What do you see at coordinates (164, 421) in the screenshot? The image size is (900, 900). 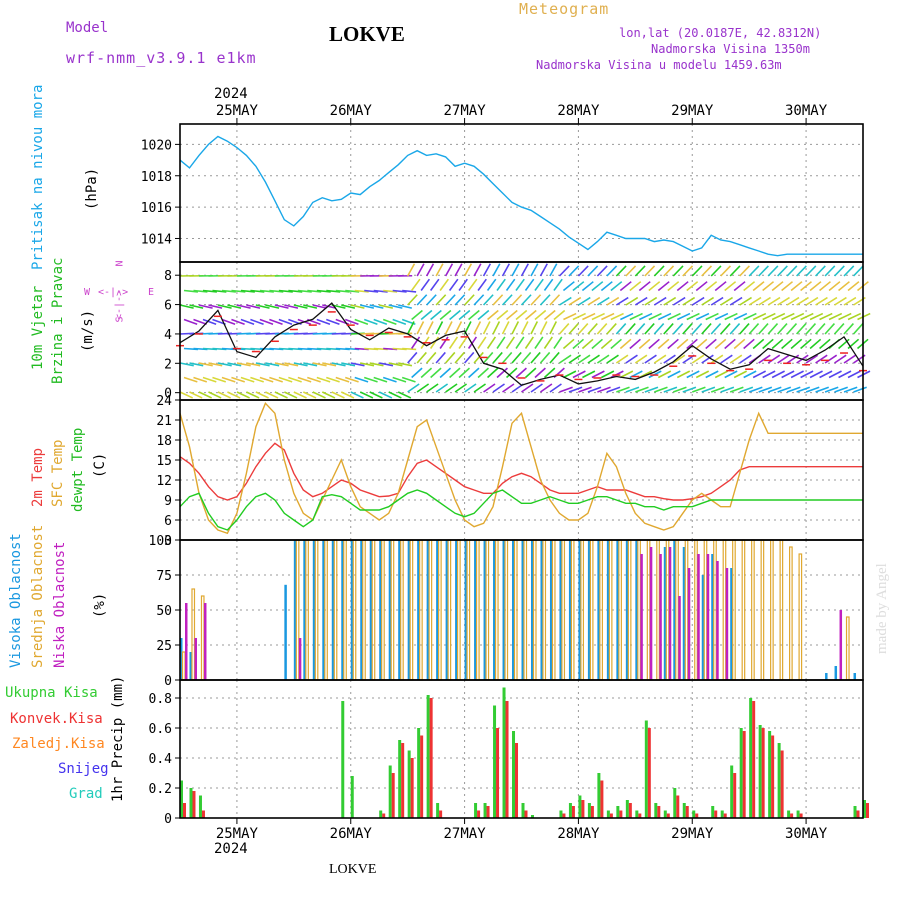 I see `temp-y-tick-label: 21` at bounding box center [164, 421].